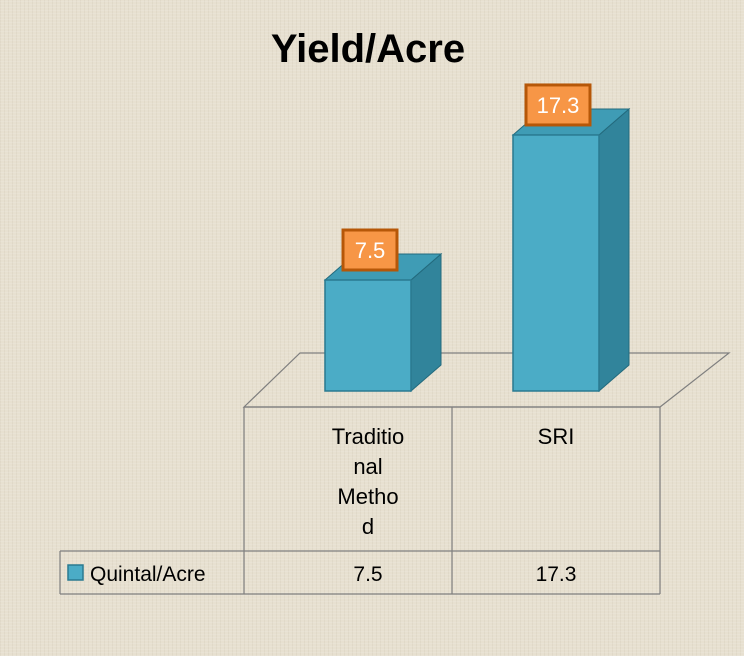 This screenshot has width=744, height=656. What do you see at coordinates (556, 574) in the screenshot?
I see `table-value-1: 17.3` at bounding box center [556, 574].